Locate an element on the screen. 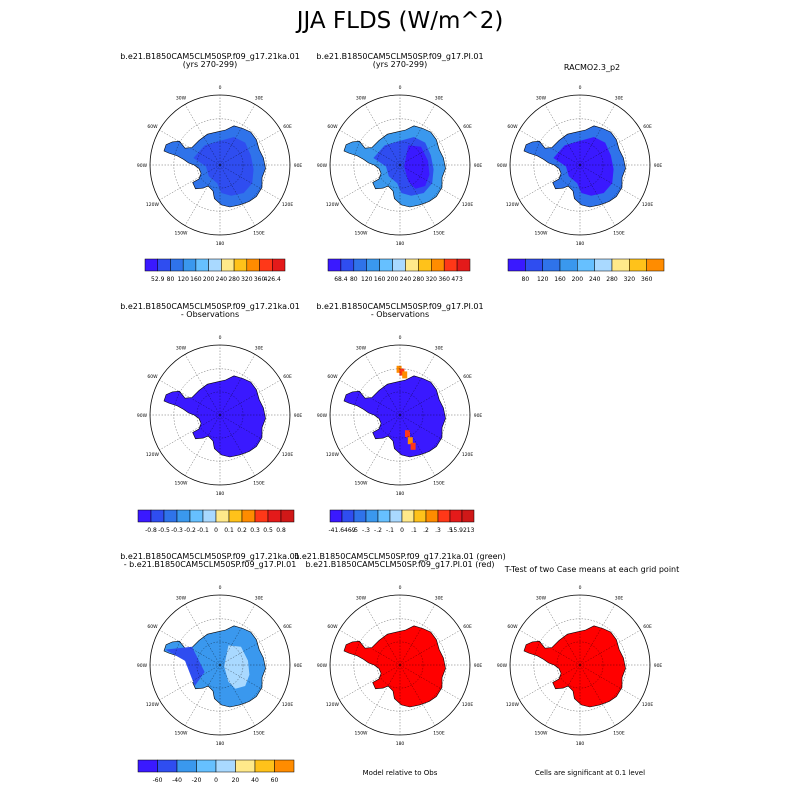 This screenshot has width=800, height=800. colorbar-label: -0.8 is located at coordinates (151, 530).